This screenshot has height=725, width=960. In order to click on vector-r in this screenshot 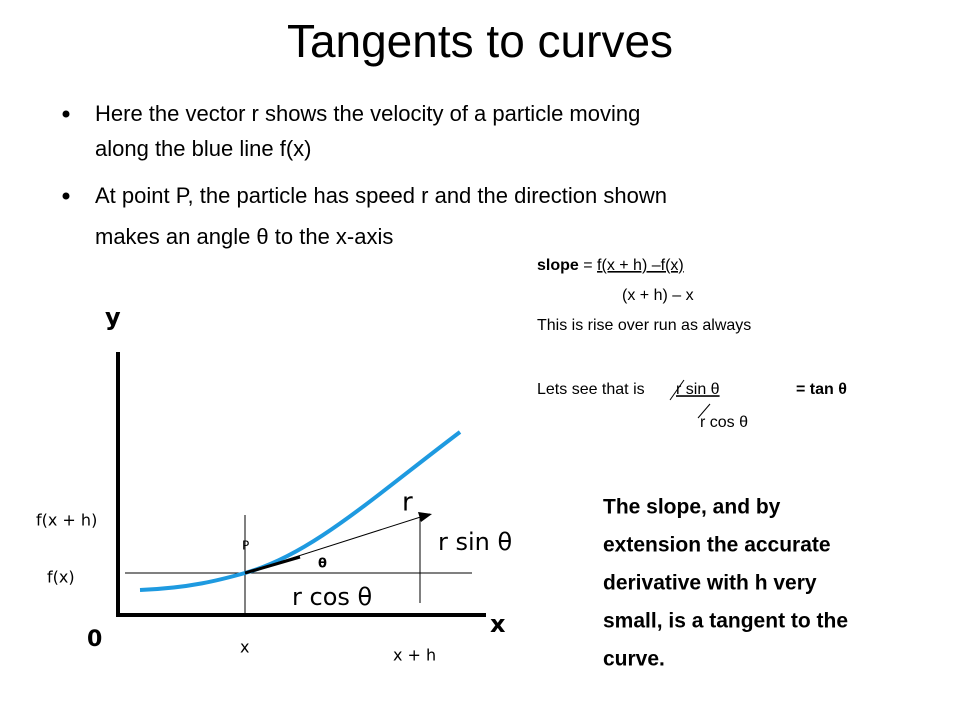, I will do `click(337, 543)`.